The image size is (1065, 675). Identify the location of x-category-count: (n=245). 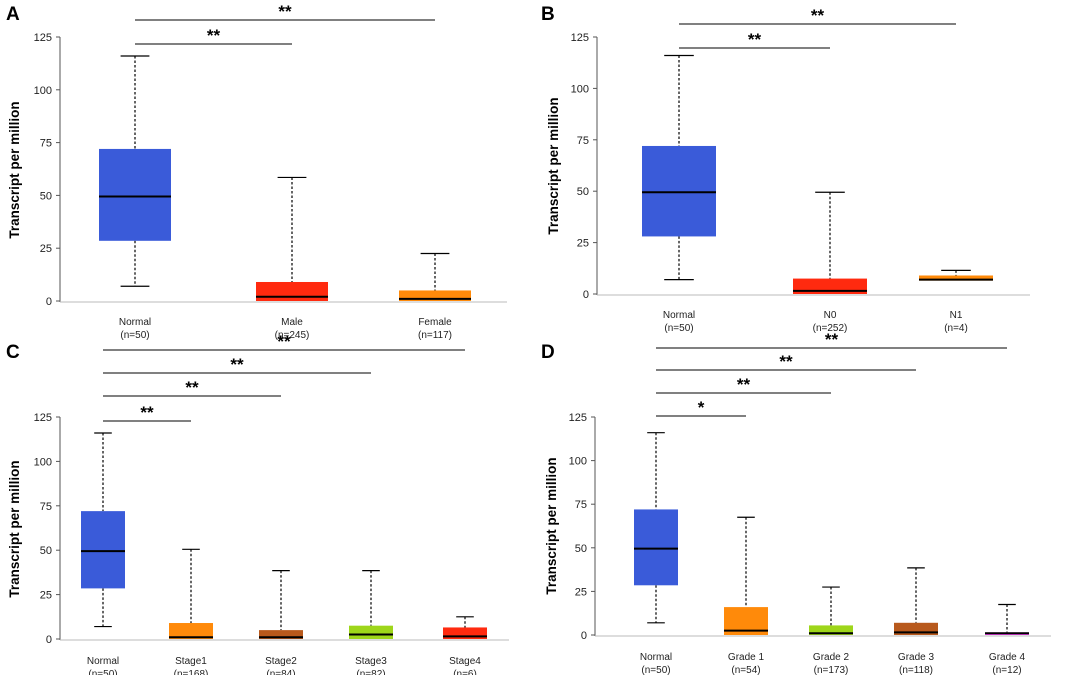
(292, 335).